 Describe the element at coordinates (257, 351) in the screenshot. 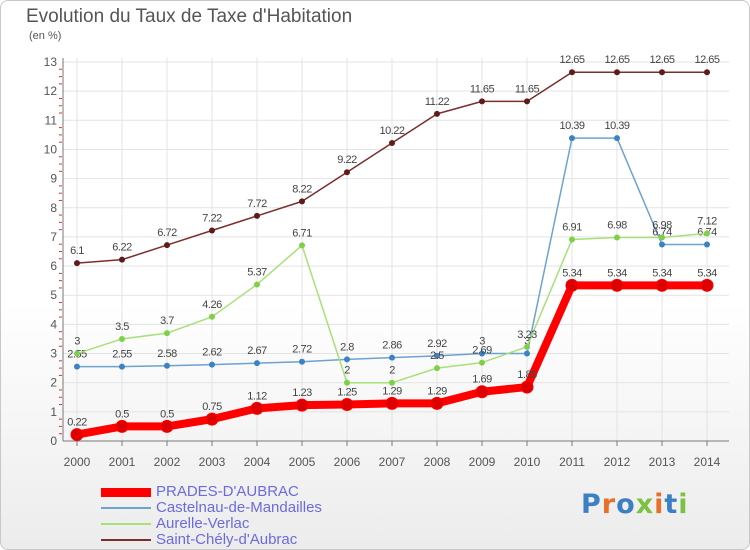

I see `data-label-castelnau-de-mandailles: 2.67` at that location.